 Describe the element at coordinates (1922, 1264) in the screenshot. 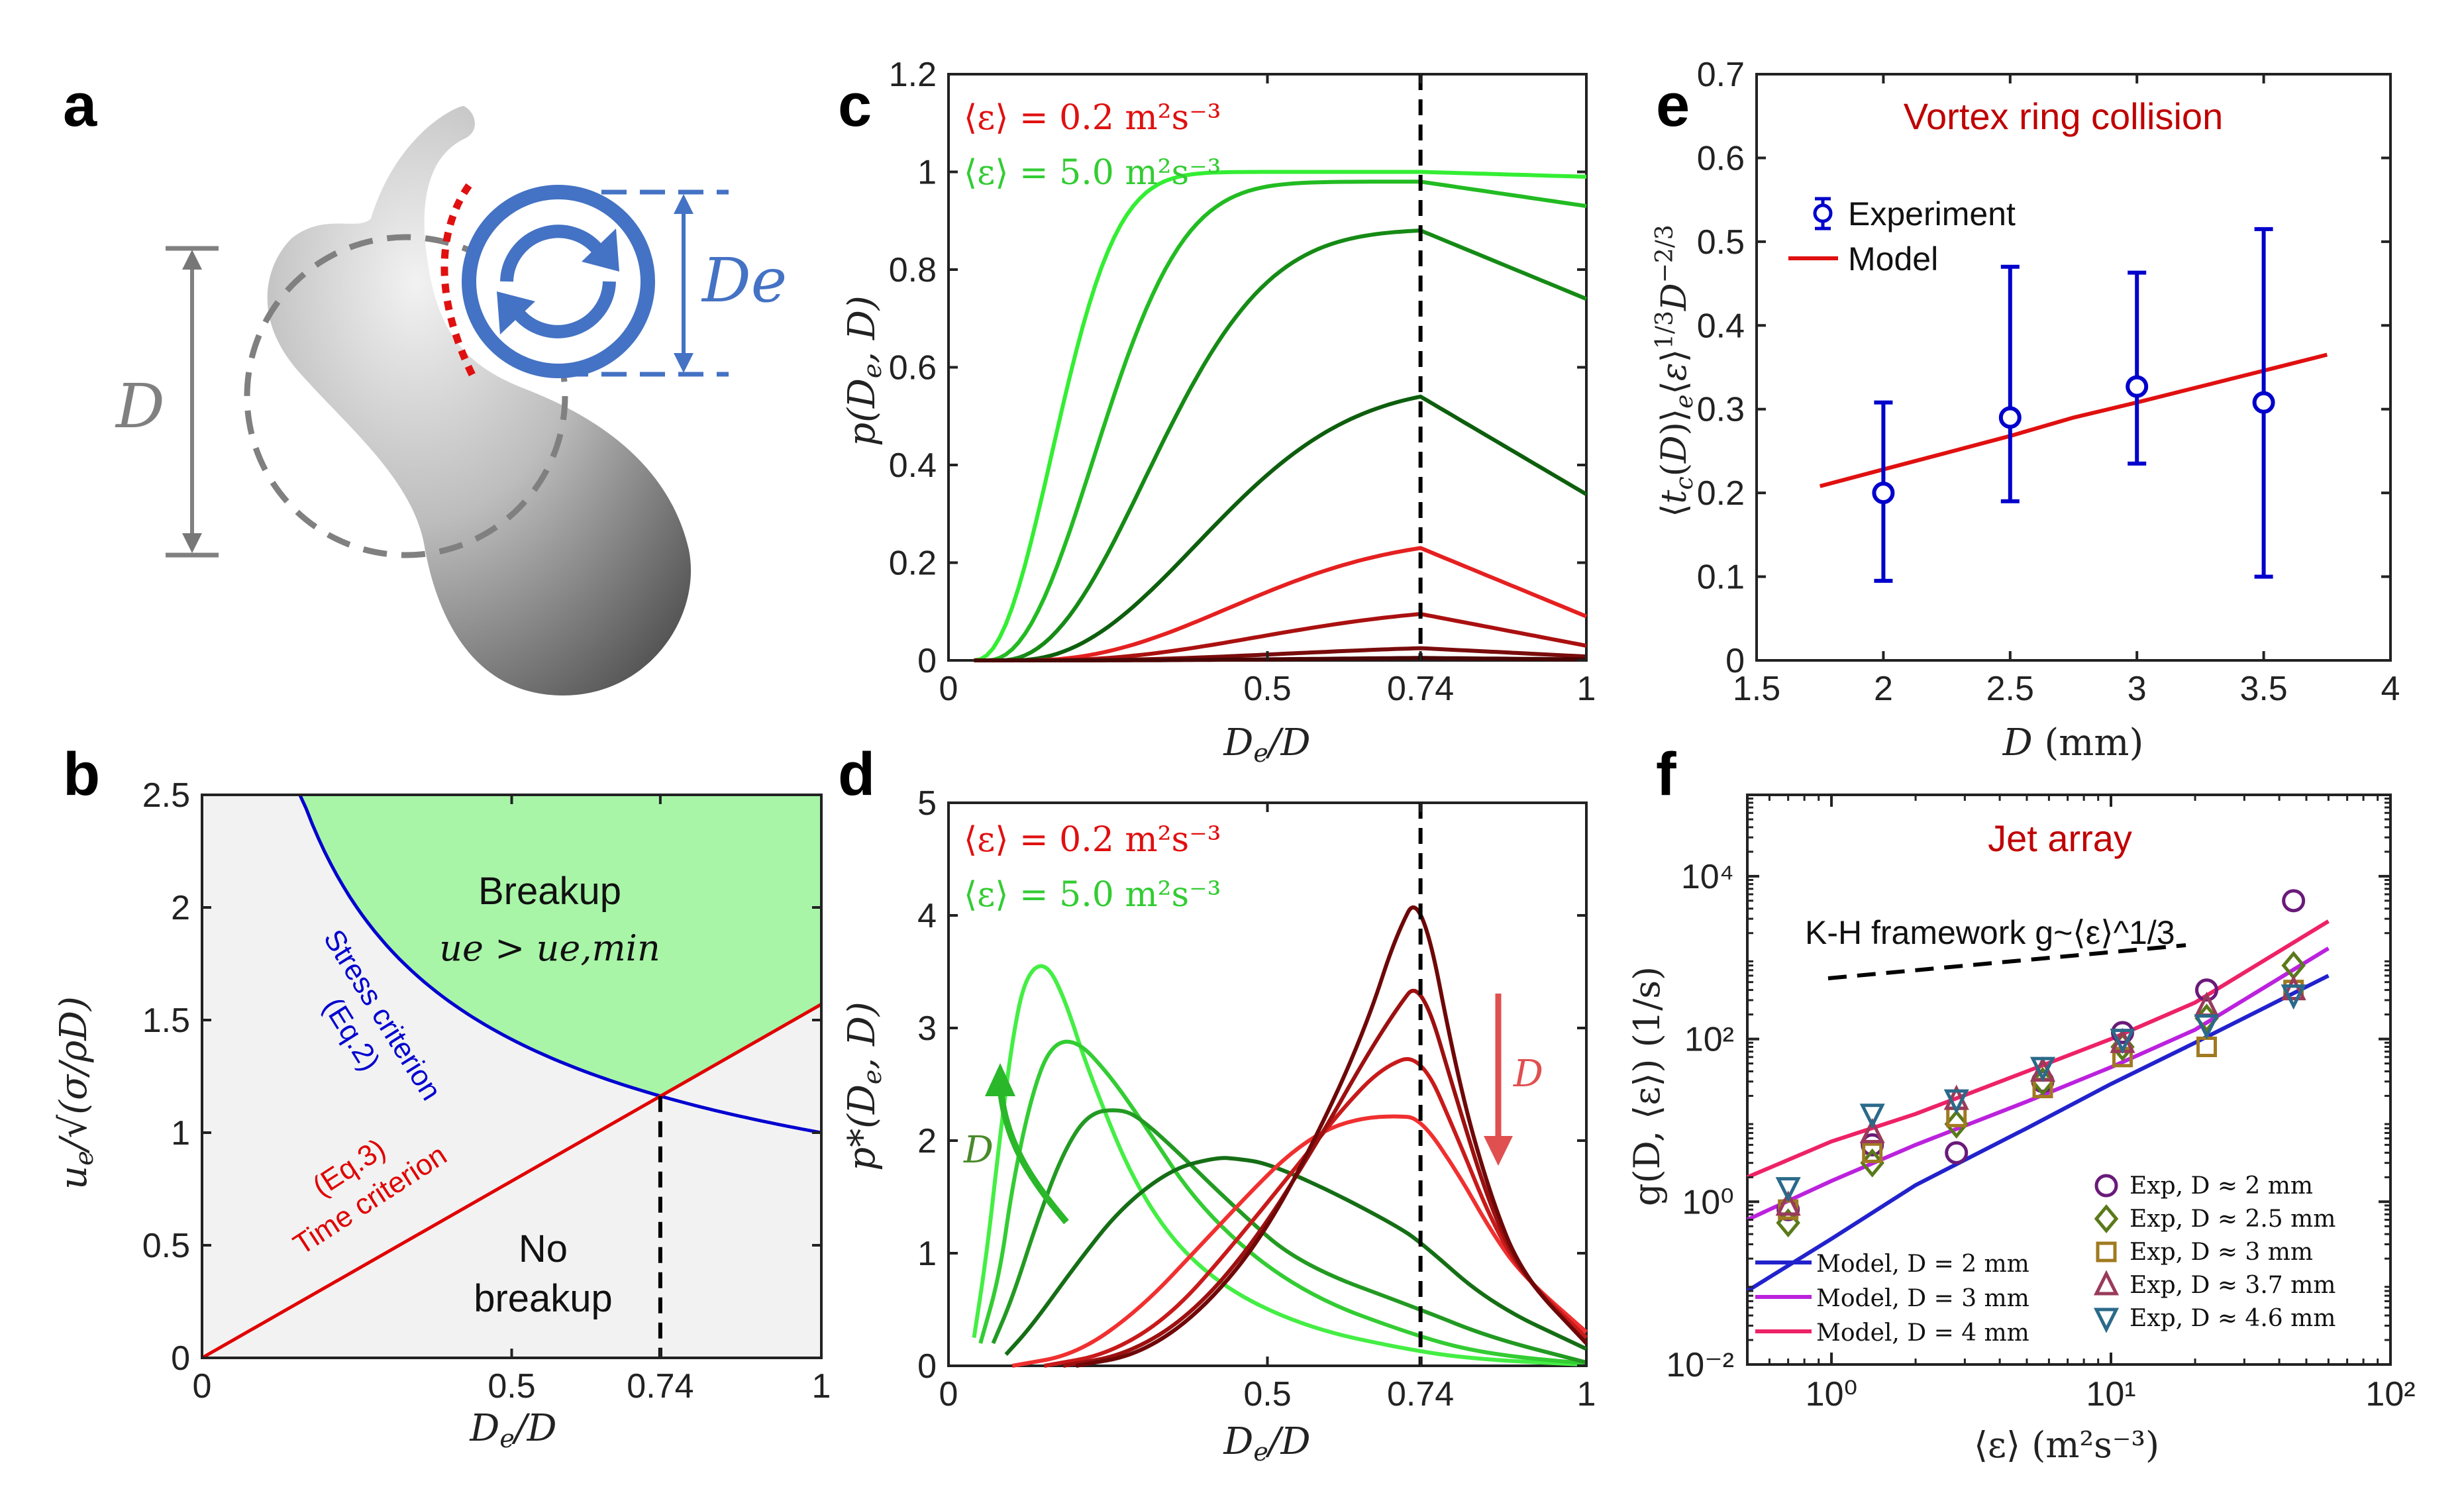

I see `f-legend-model-label: Model, D = 2 mm` at that location.